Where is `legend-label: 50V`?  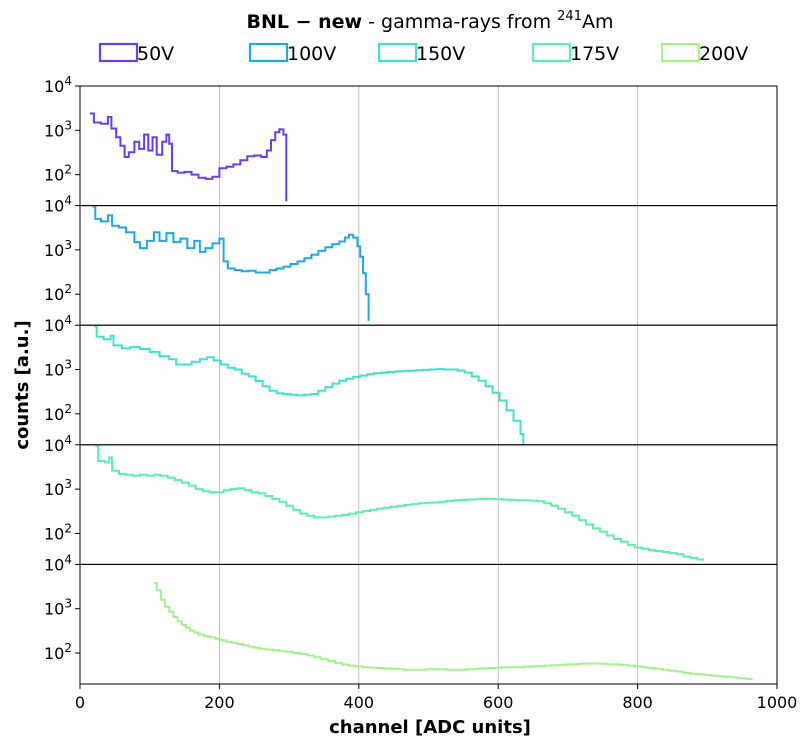 legend-label: 50V is located at coordinates (155, 54).